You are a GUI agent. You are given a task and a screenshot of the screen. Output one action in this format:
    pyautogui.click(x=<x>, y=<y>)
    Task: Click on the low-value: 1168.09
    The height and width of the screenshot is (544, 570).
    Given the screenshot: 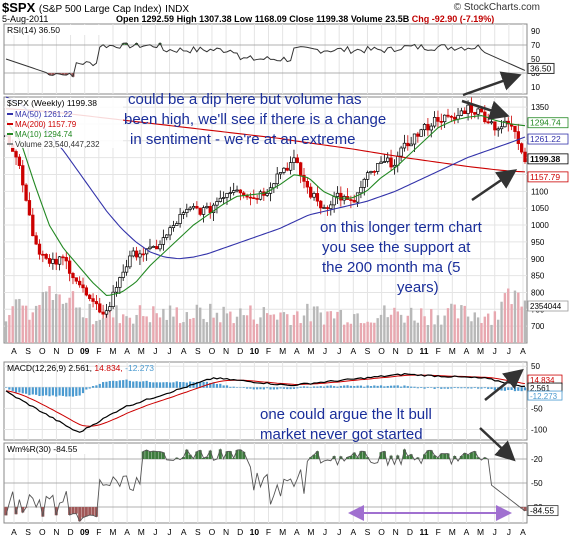 What is the action you would take?
    pyautogui.click(x=270, y=19)
    